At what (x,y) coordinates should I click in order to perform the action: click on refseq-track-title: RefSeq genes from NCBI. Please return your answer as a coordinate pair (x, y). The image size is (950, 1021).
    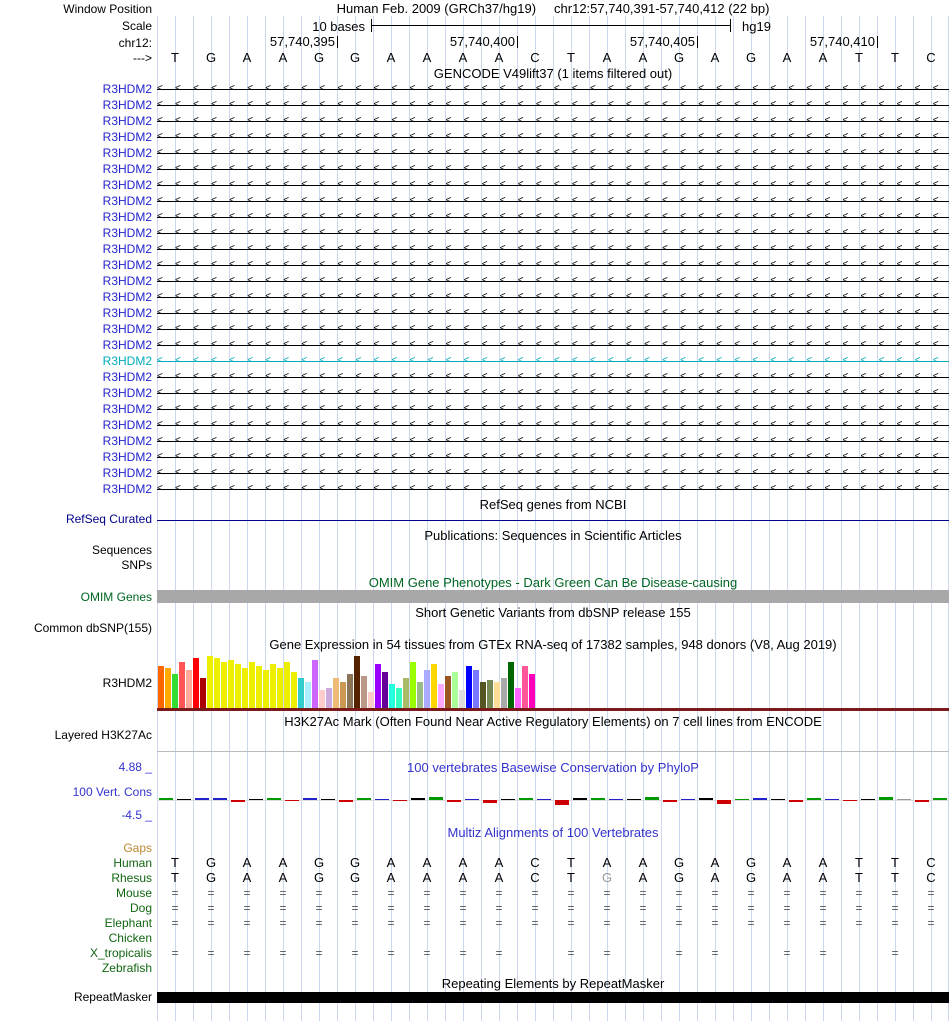
    Looking at the image, I should click on (553, 504).